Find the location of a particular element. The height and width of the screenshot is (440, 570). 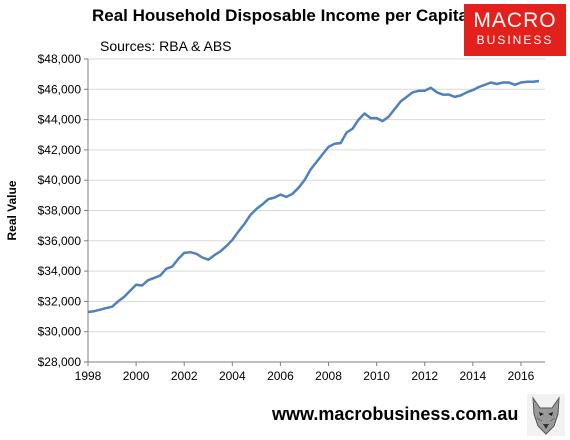

macrobusiness-logo: MACRO BUSINESS is located at coordinates (515, 30).